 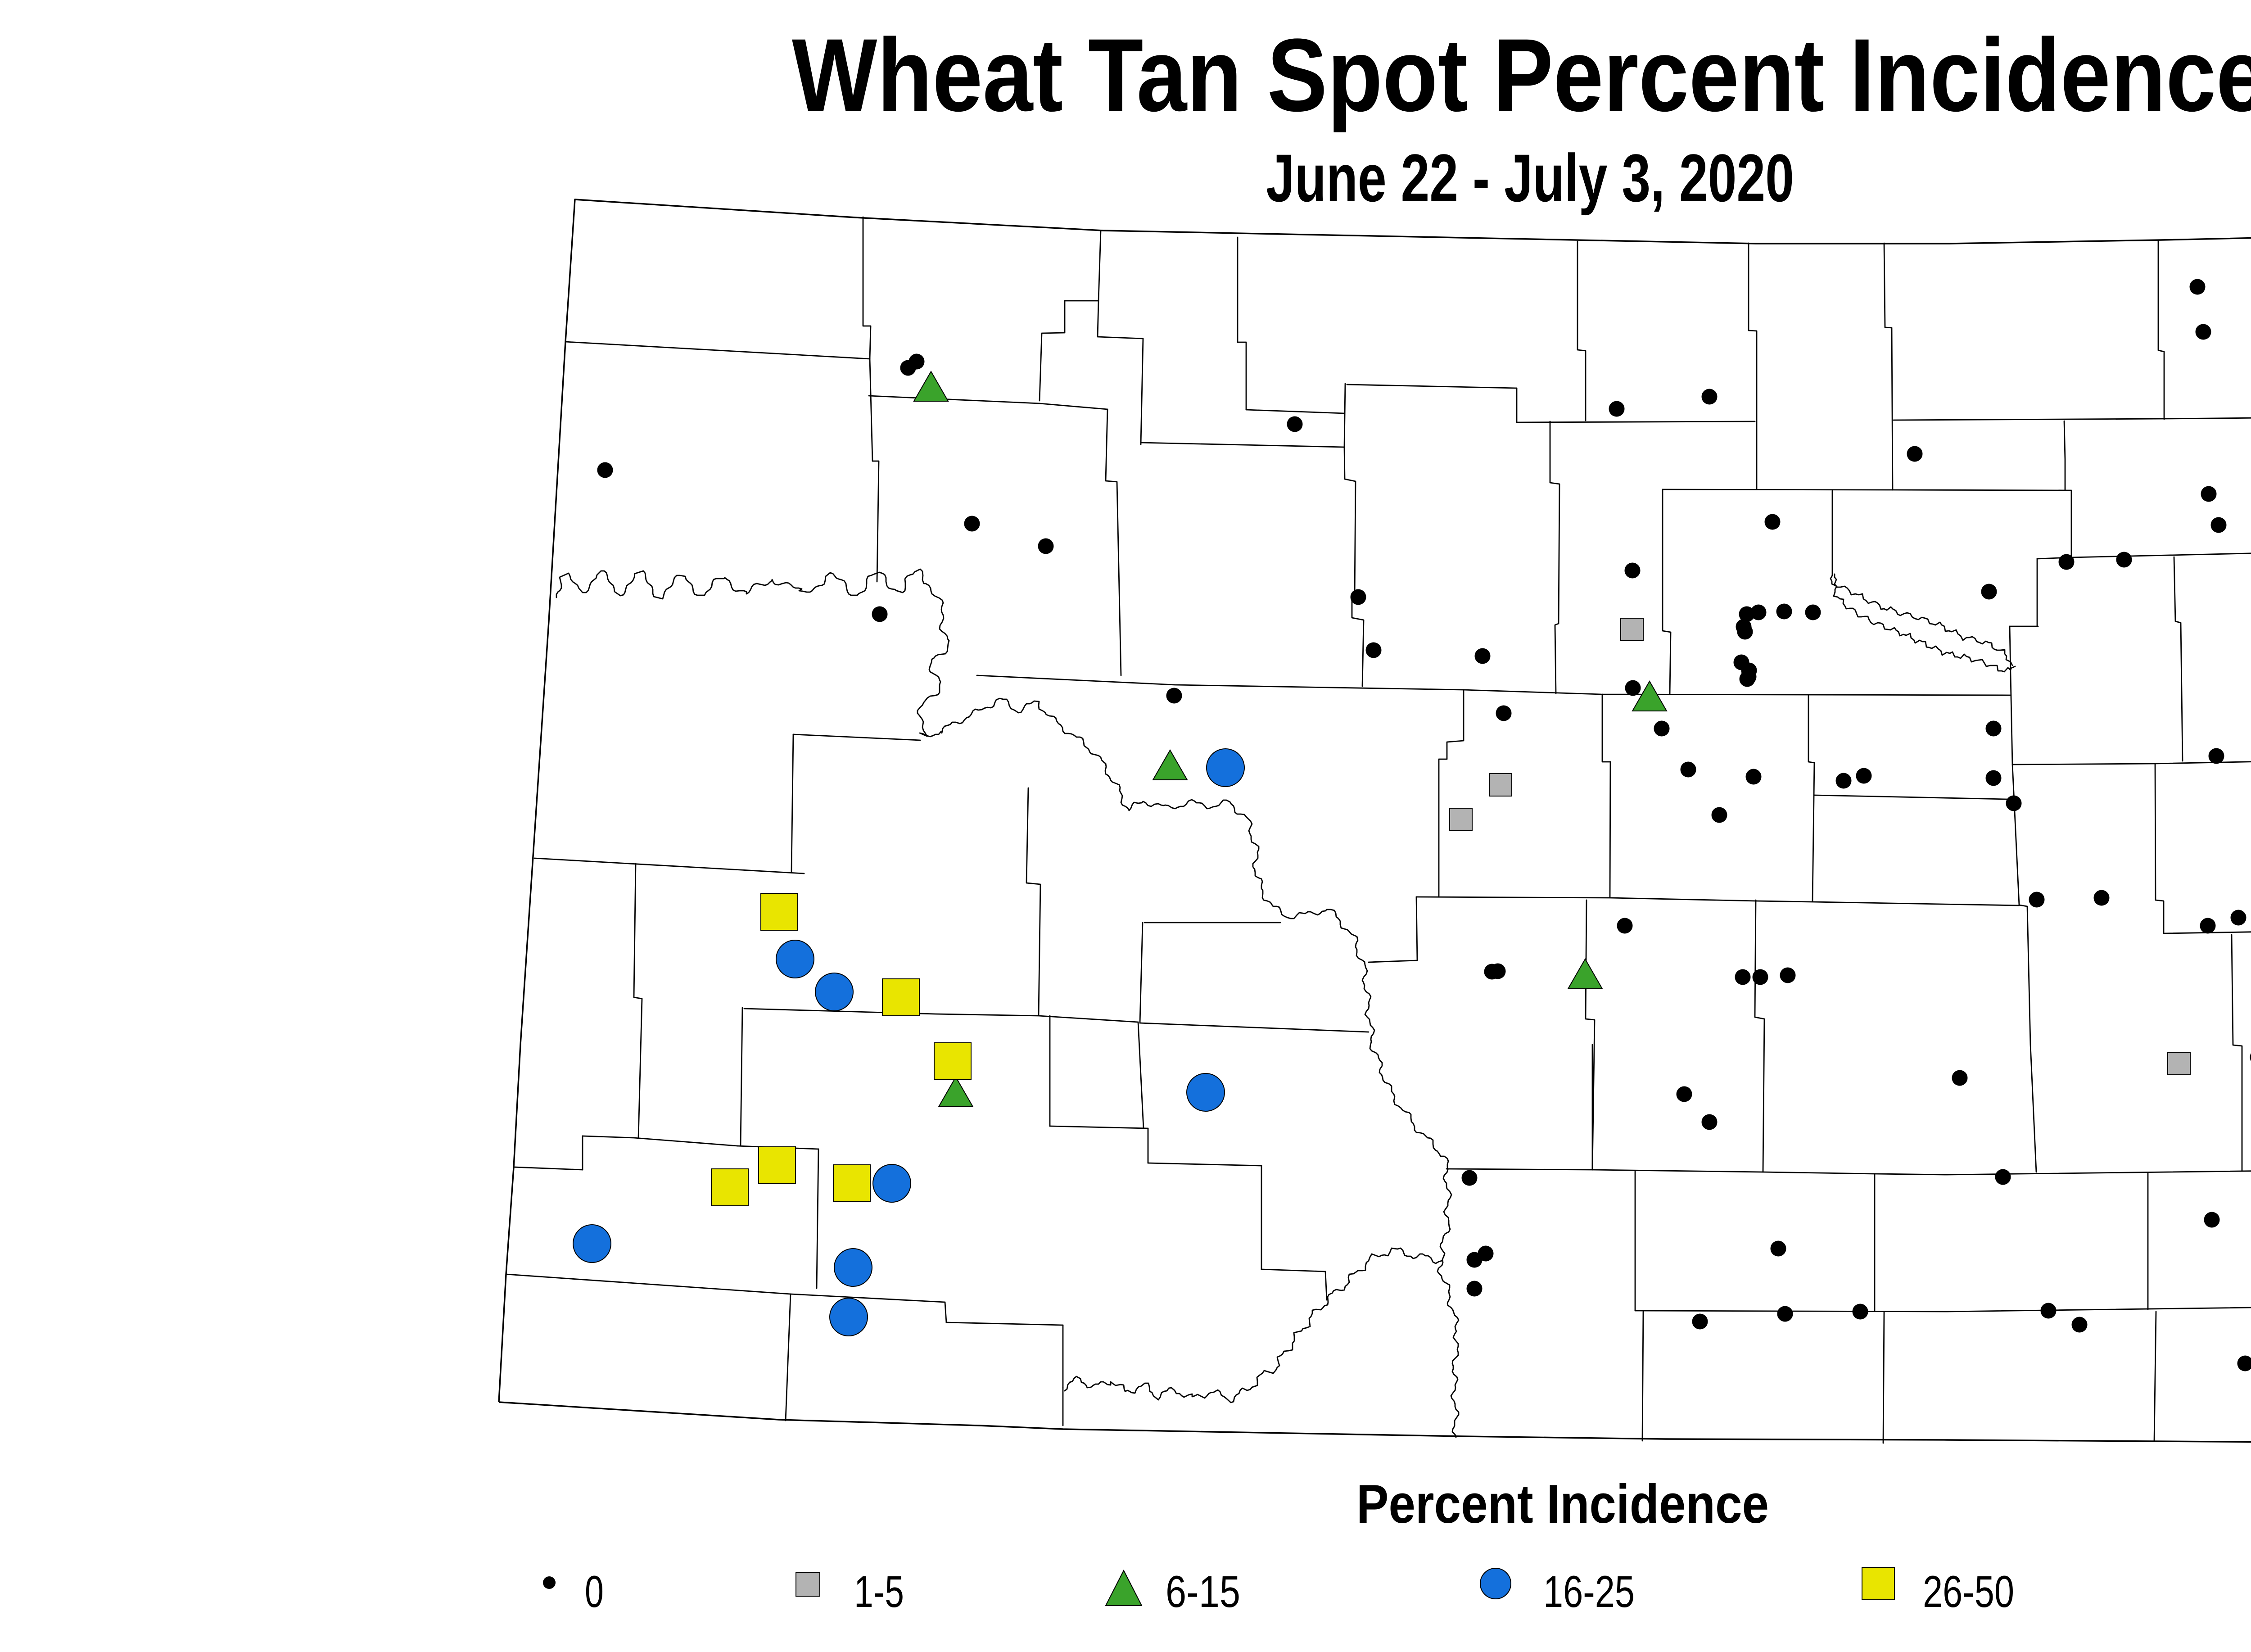 What do you see at coordinates (879, 1591) in the screenshot?
I see `svg-text: 1-5` at bounding box center [879, 1591].